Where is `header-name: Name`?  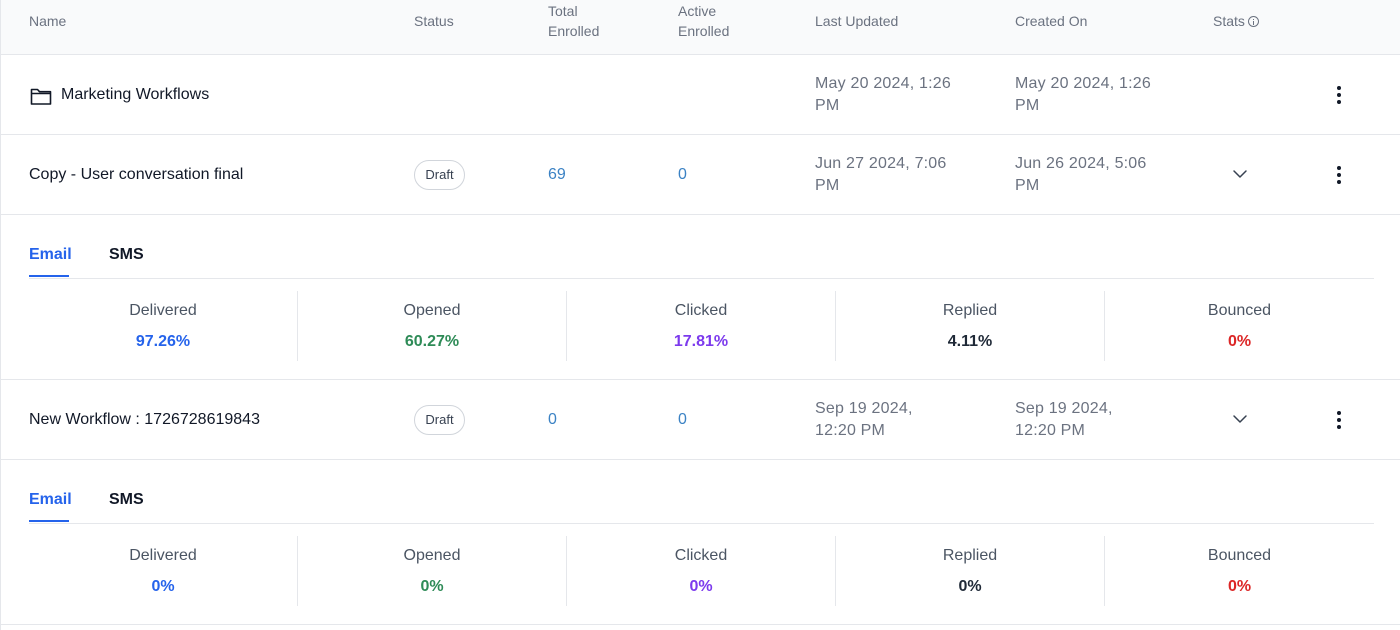 header-name: Name is located at coordinates (48, 21).